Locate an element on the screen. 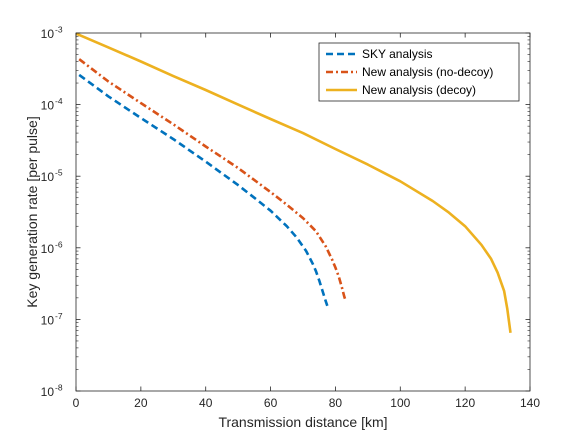 The width and height of the screenshot is (584, 438). y-tick-exponent: -7 is located at coordinates (59, 316).